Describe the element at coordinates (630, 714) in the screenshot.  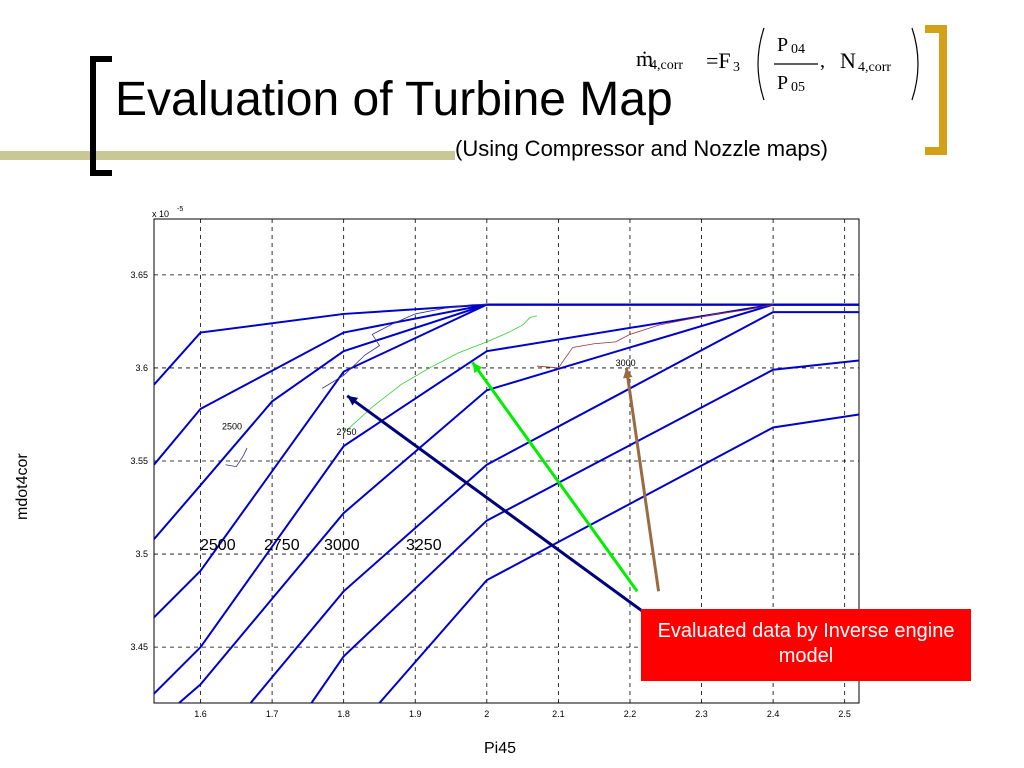
I see `x-tick-label: 2.2` at that location.